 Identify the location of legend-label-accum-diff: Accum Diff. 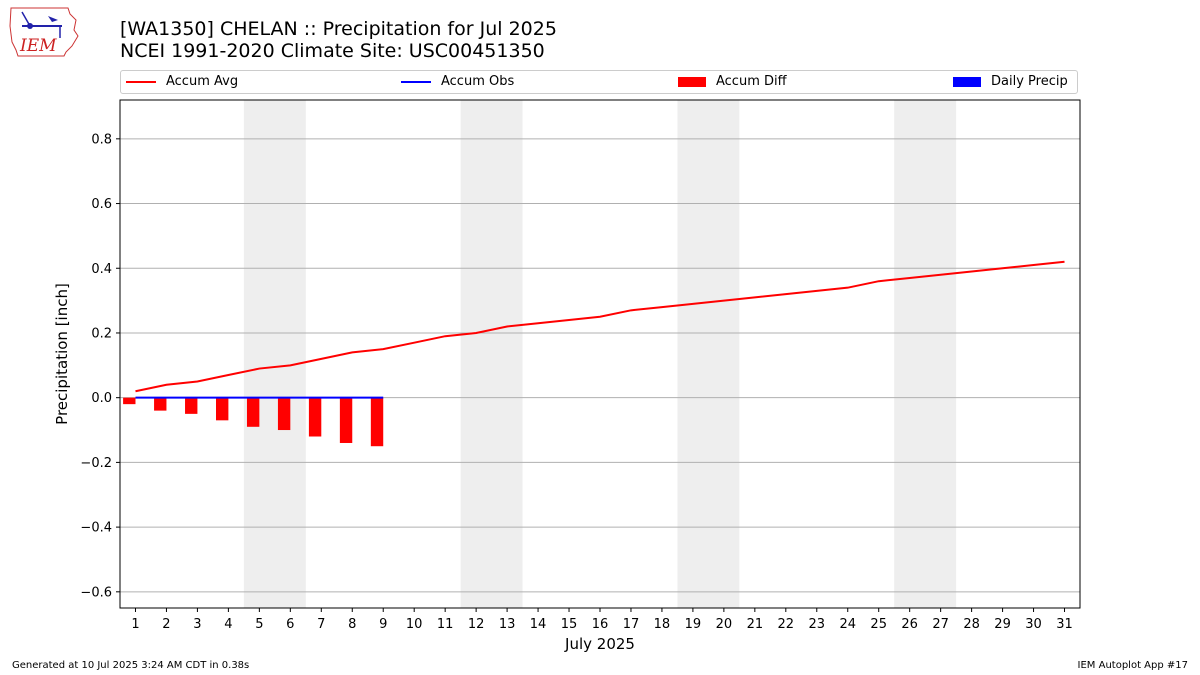
(751, 81).